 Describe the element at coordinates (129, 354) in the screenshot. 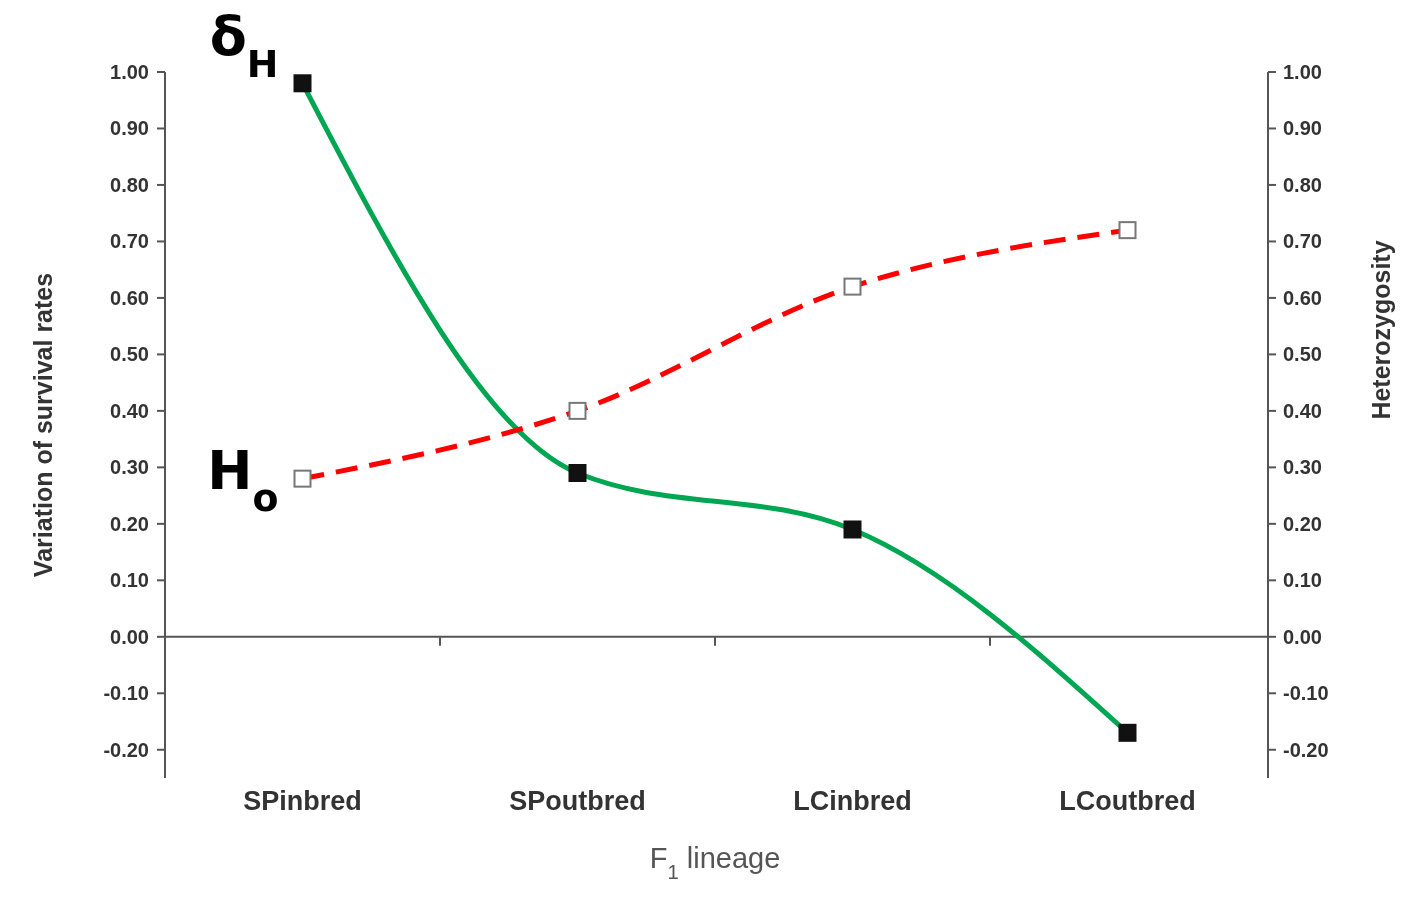

I see `y-tick-label: 0.50` at that location.